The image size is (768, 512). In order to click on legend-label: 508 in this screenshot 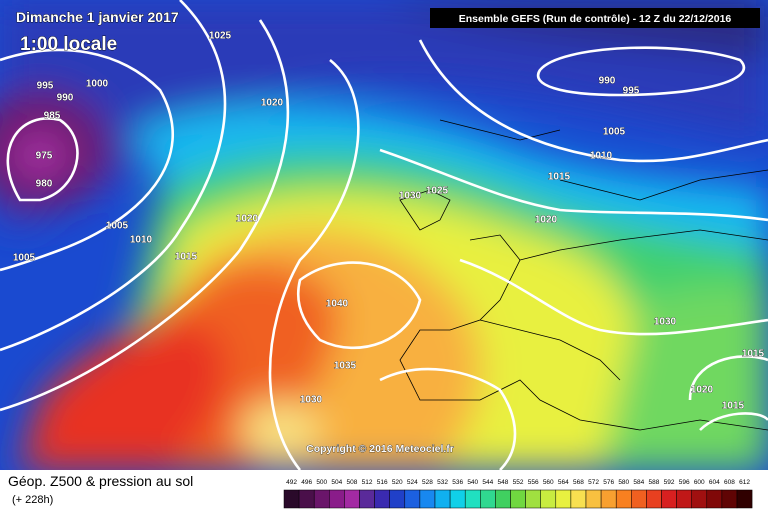, I will do `click(352, 482)`.